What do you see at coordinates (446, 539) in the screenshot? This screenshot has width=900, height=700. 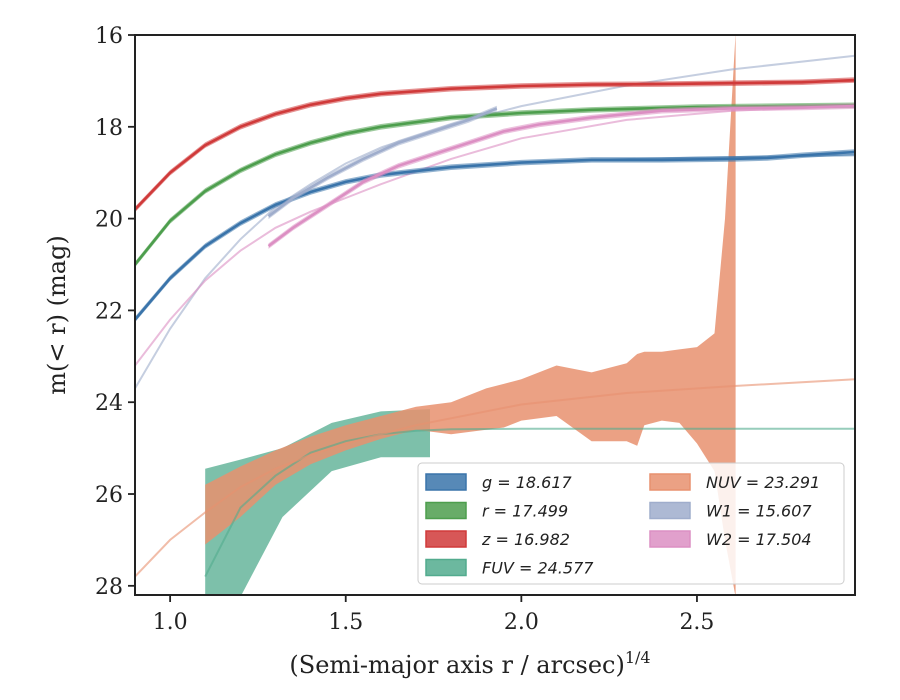 I see `legend-swatch-z` at bounding box center [446, 539].